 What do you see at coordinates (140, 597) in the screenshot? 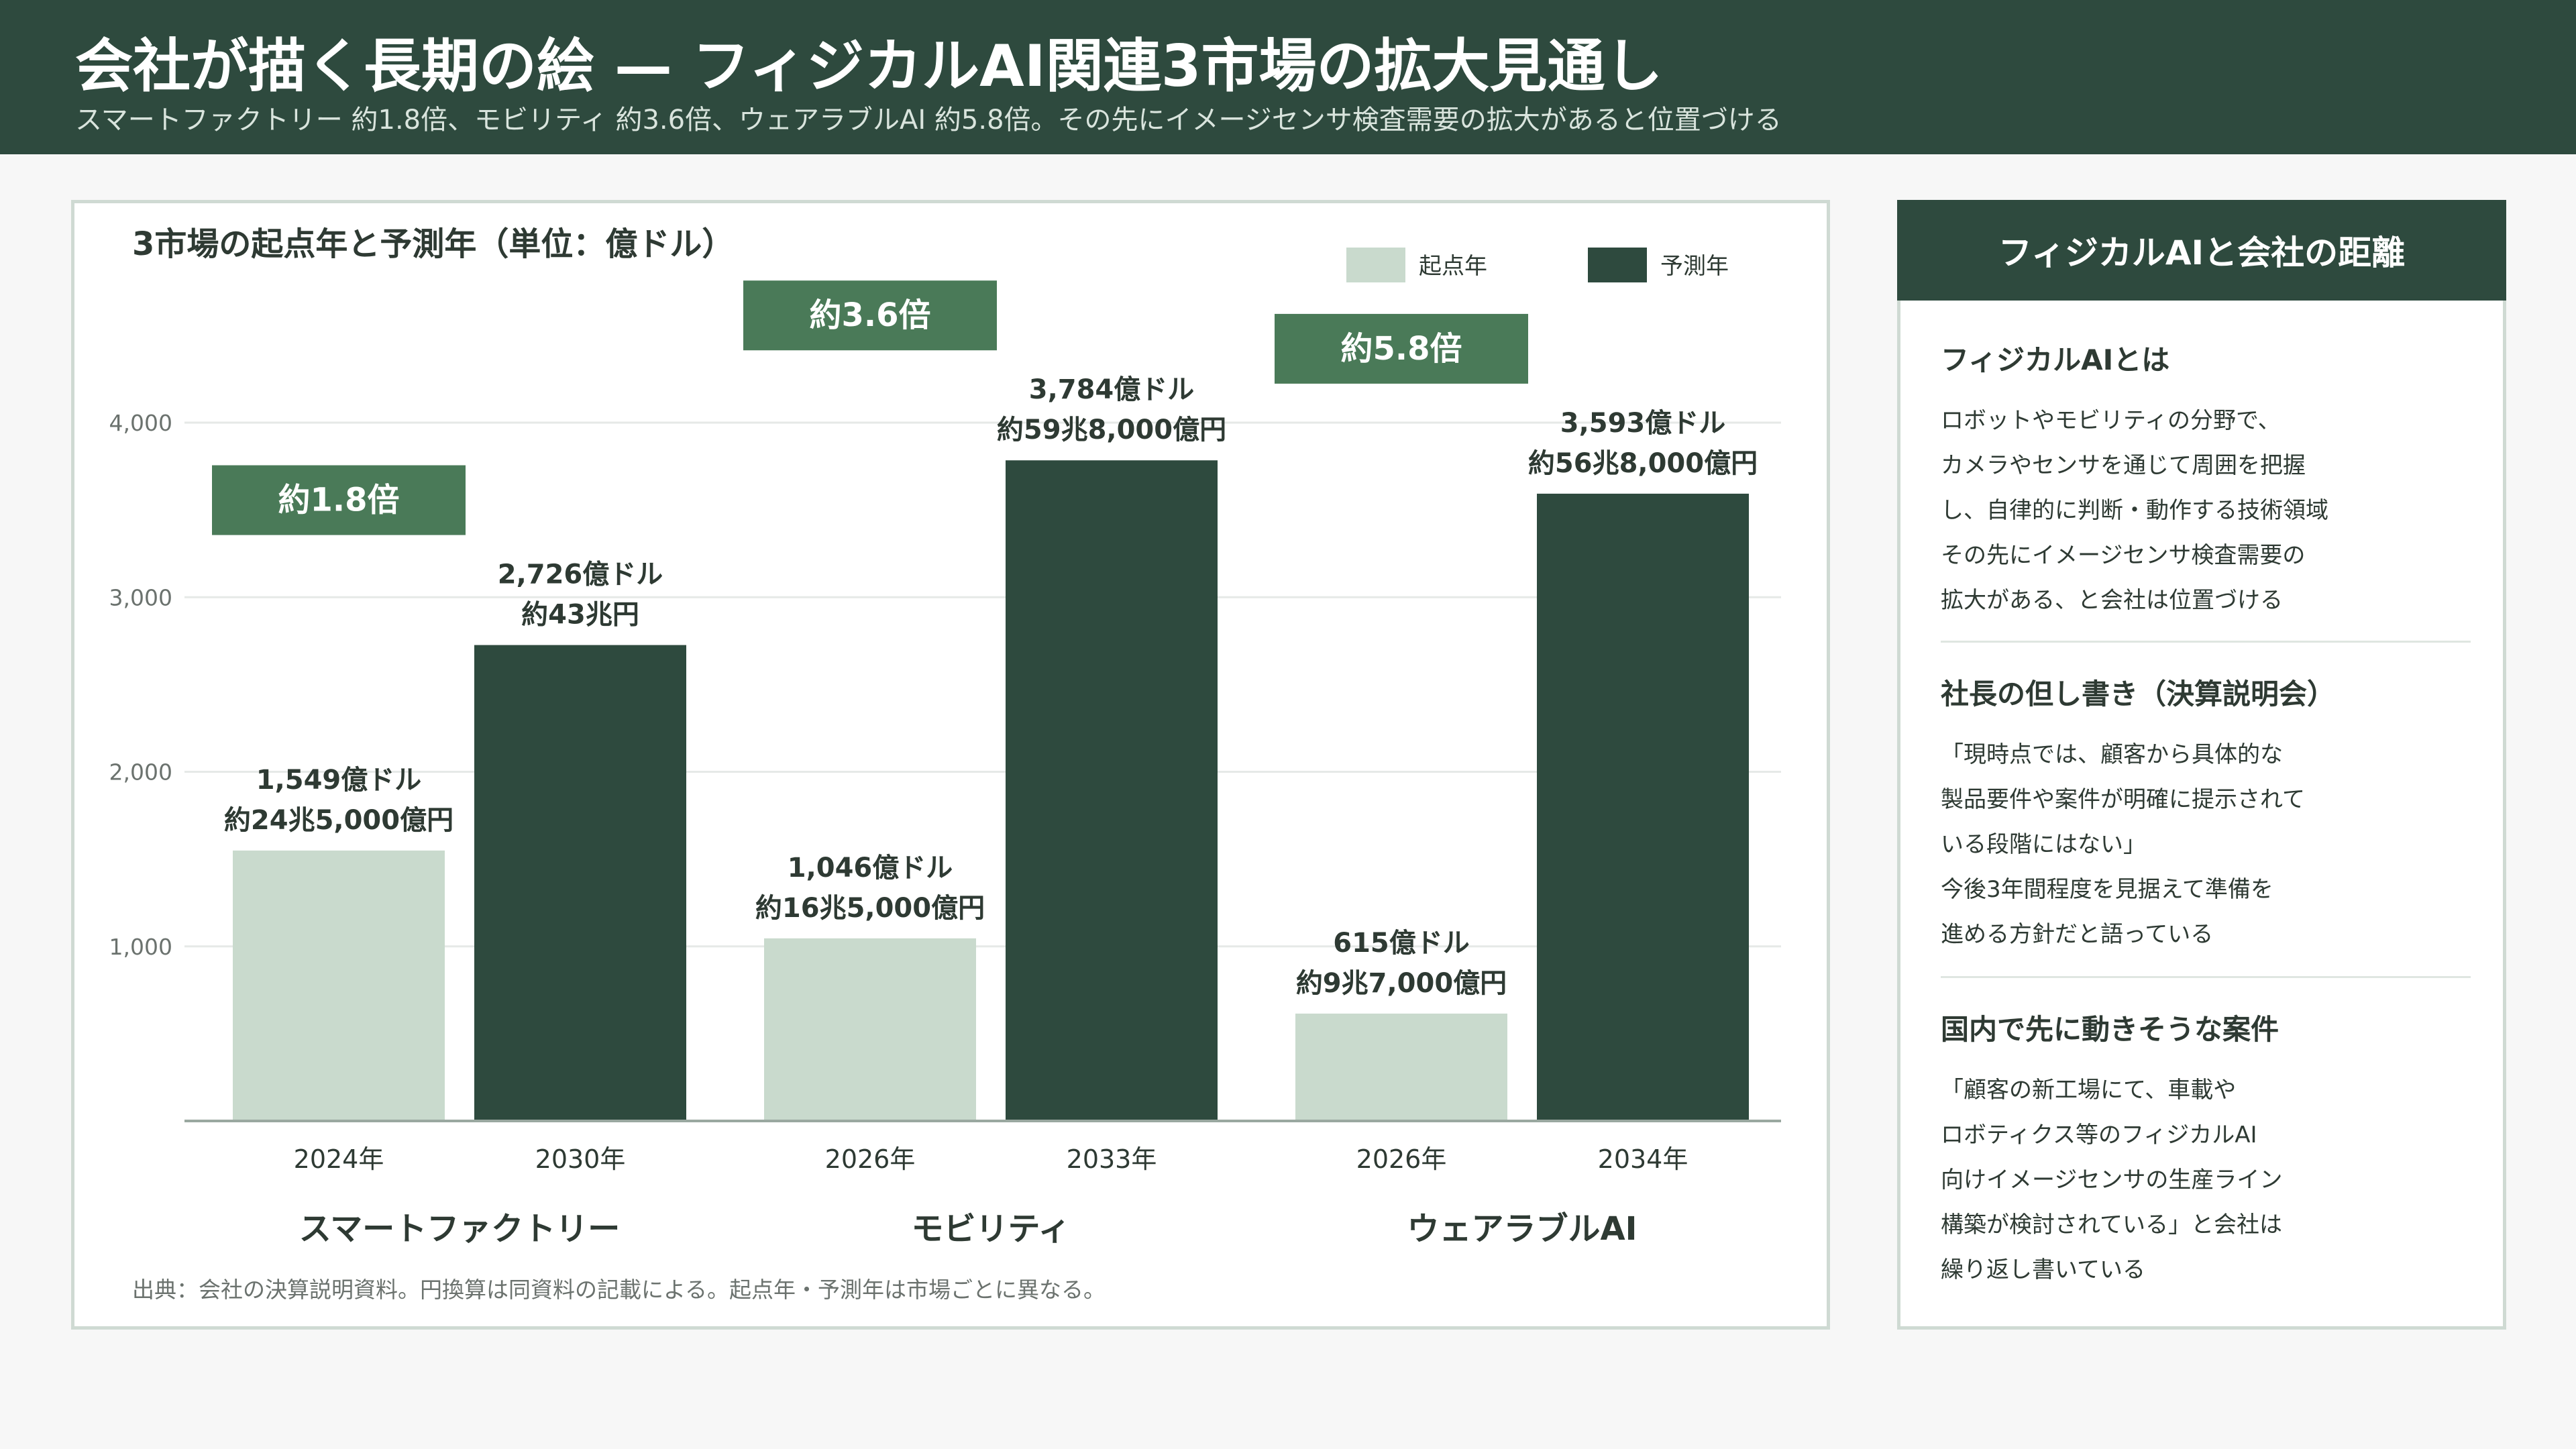
I see `y-tick-label: 3,000` at bounding box center [140, 597].